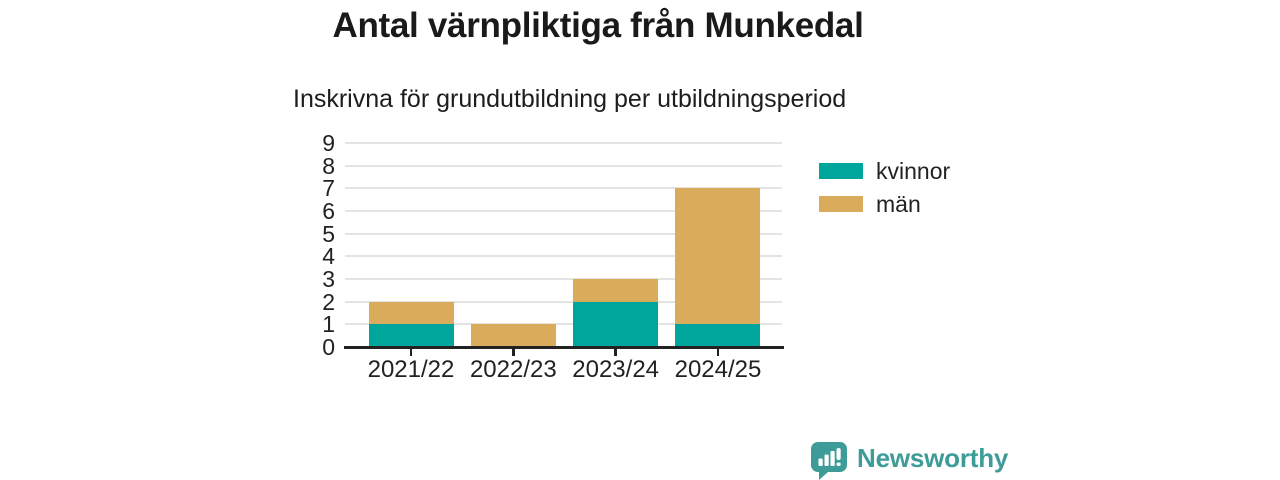 The image size is (1280, 480). What do you see at coordinates (718, 369) in the screenshot?
I see `x-axis-tick-label: 2024/25` at bounding box center [718, 369].